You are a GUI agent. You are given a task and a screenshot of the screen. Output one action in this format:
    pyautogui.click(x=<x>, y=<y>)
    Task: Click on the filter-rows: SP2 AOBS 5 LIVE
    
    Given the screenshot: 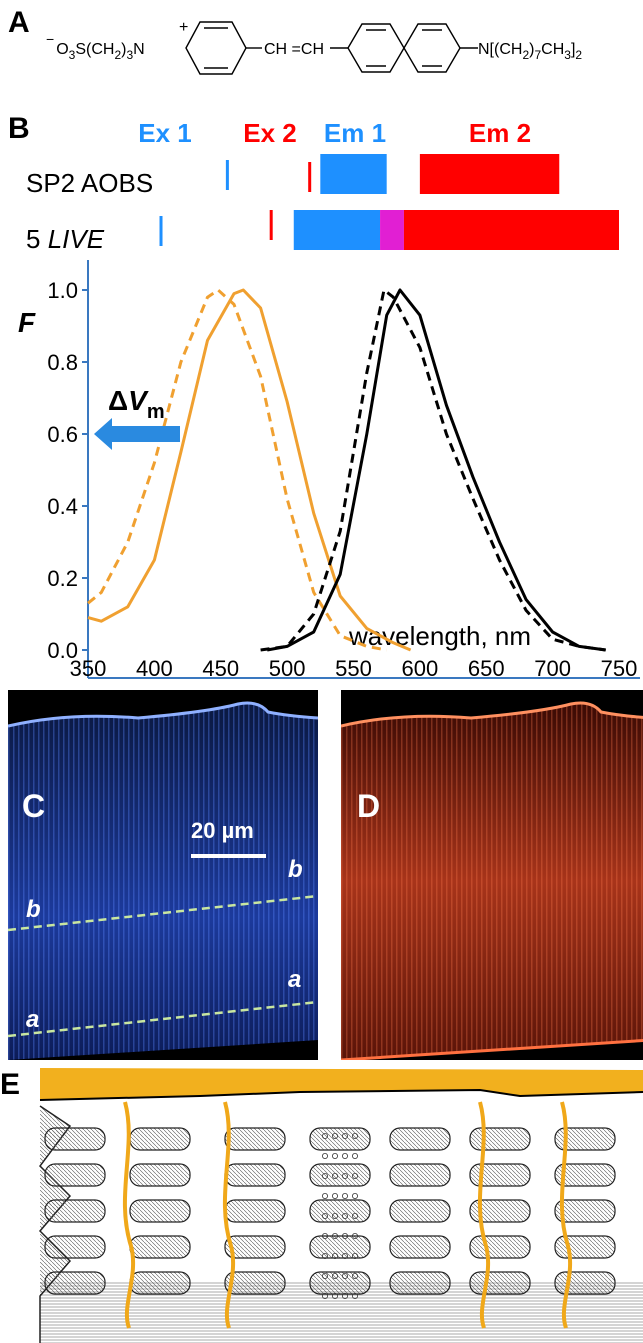 What is the action you would take?
    pyautogui.click(x=322, y=204)
    